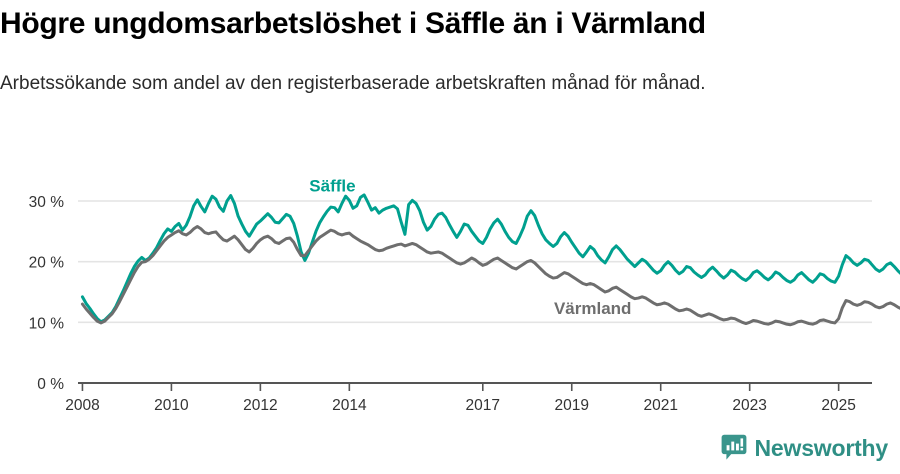  Describe the element at coordinates (50, 384) in the screenshot. I see `y-axis-tick-label: 0 %` at that location.